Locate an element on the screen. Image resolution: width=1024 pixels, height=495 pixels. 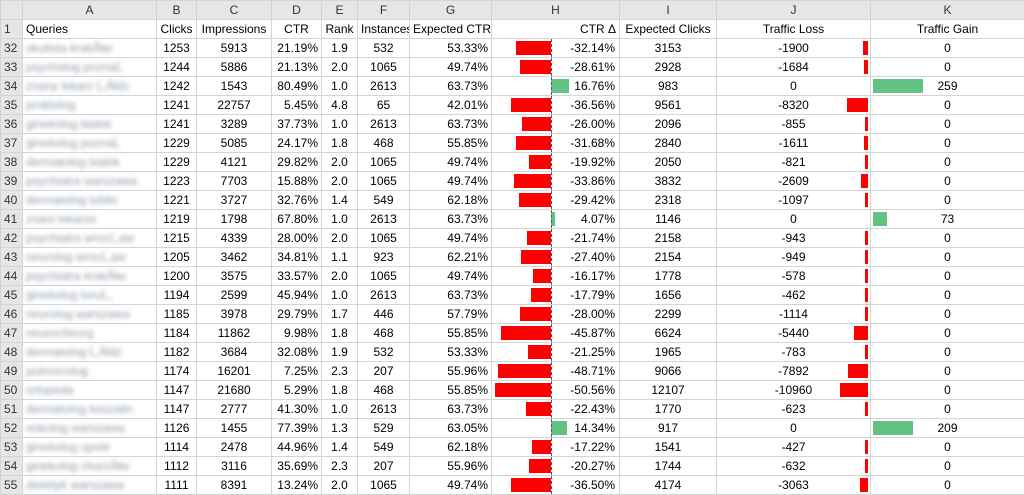
expected-ctr-cell: 63.73% is located at coordinates (451, 295).